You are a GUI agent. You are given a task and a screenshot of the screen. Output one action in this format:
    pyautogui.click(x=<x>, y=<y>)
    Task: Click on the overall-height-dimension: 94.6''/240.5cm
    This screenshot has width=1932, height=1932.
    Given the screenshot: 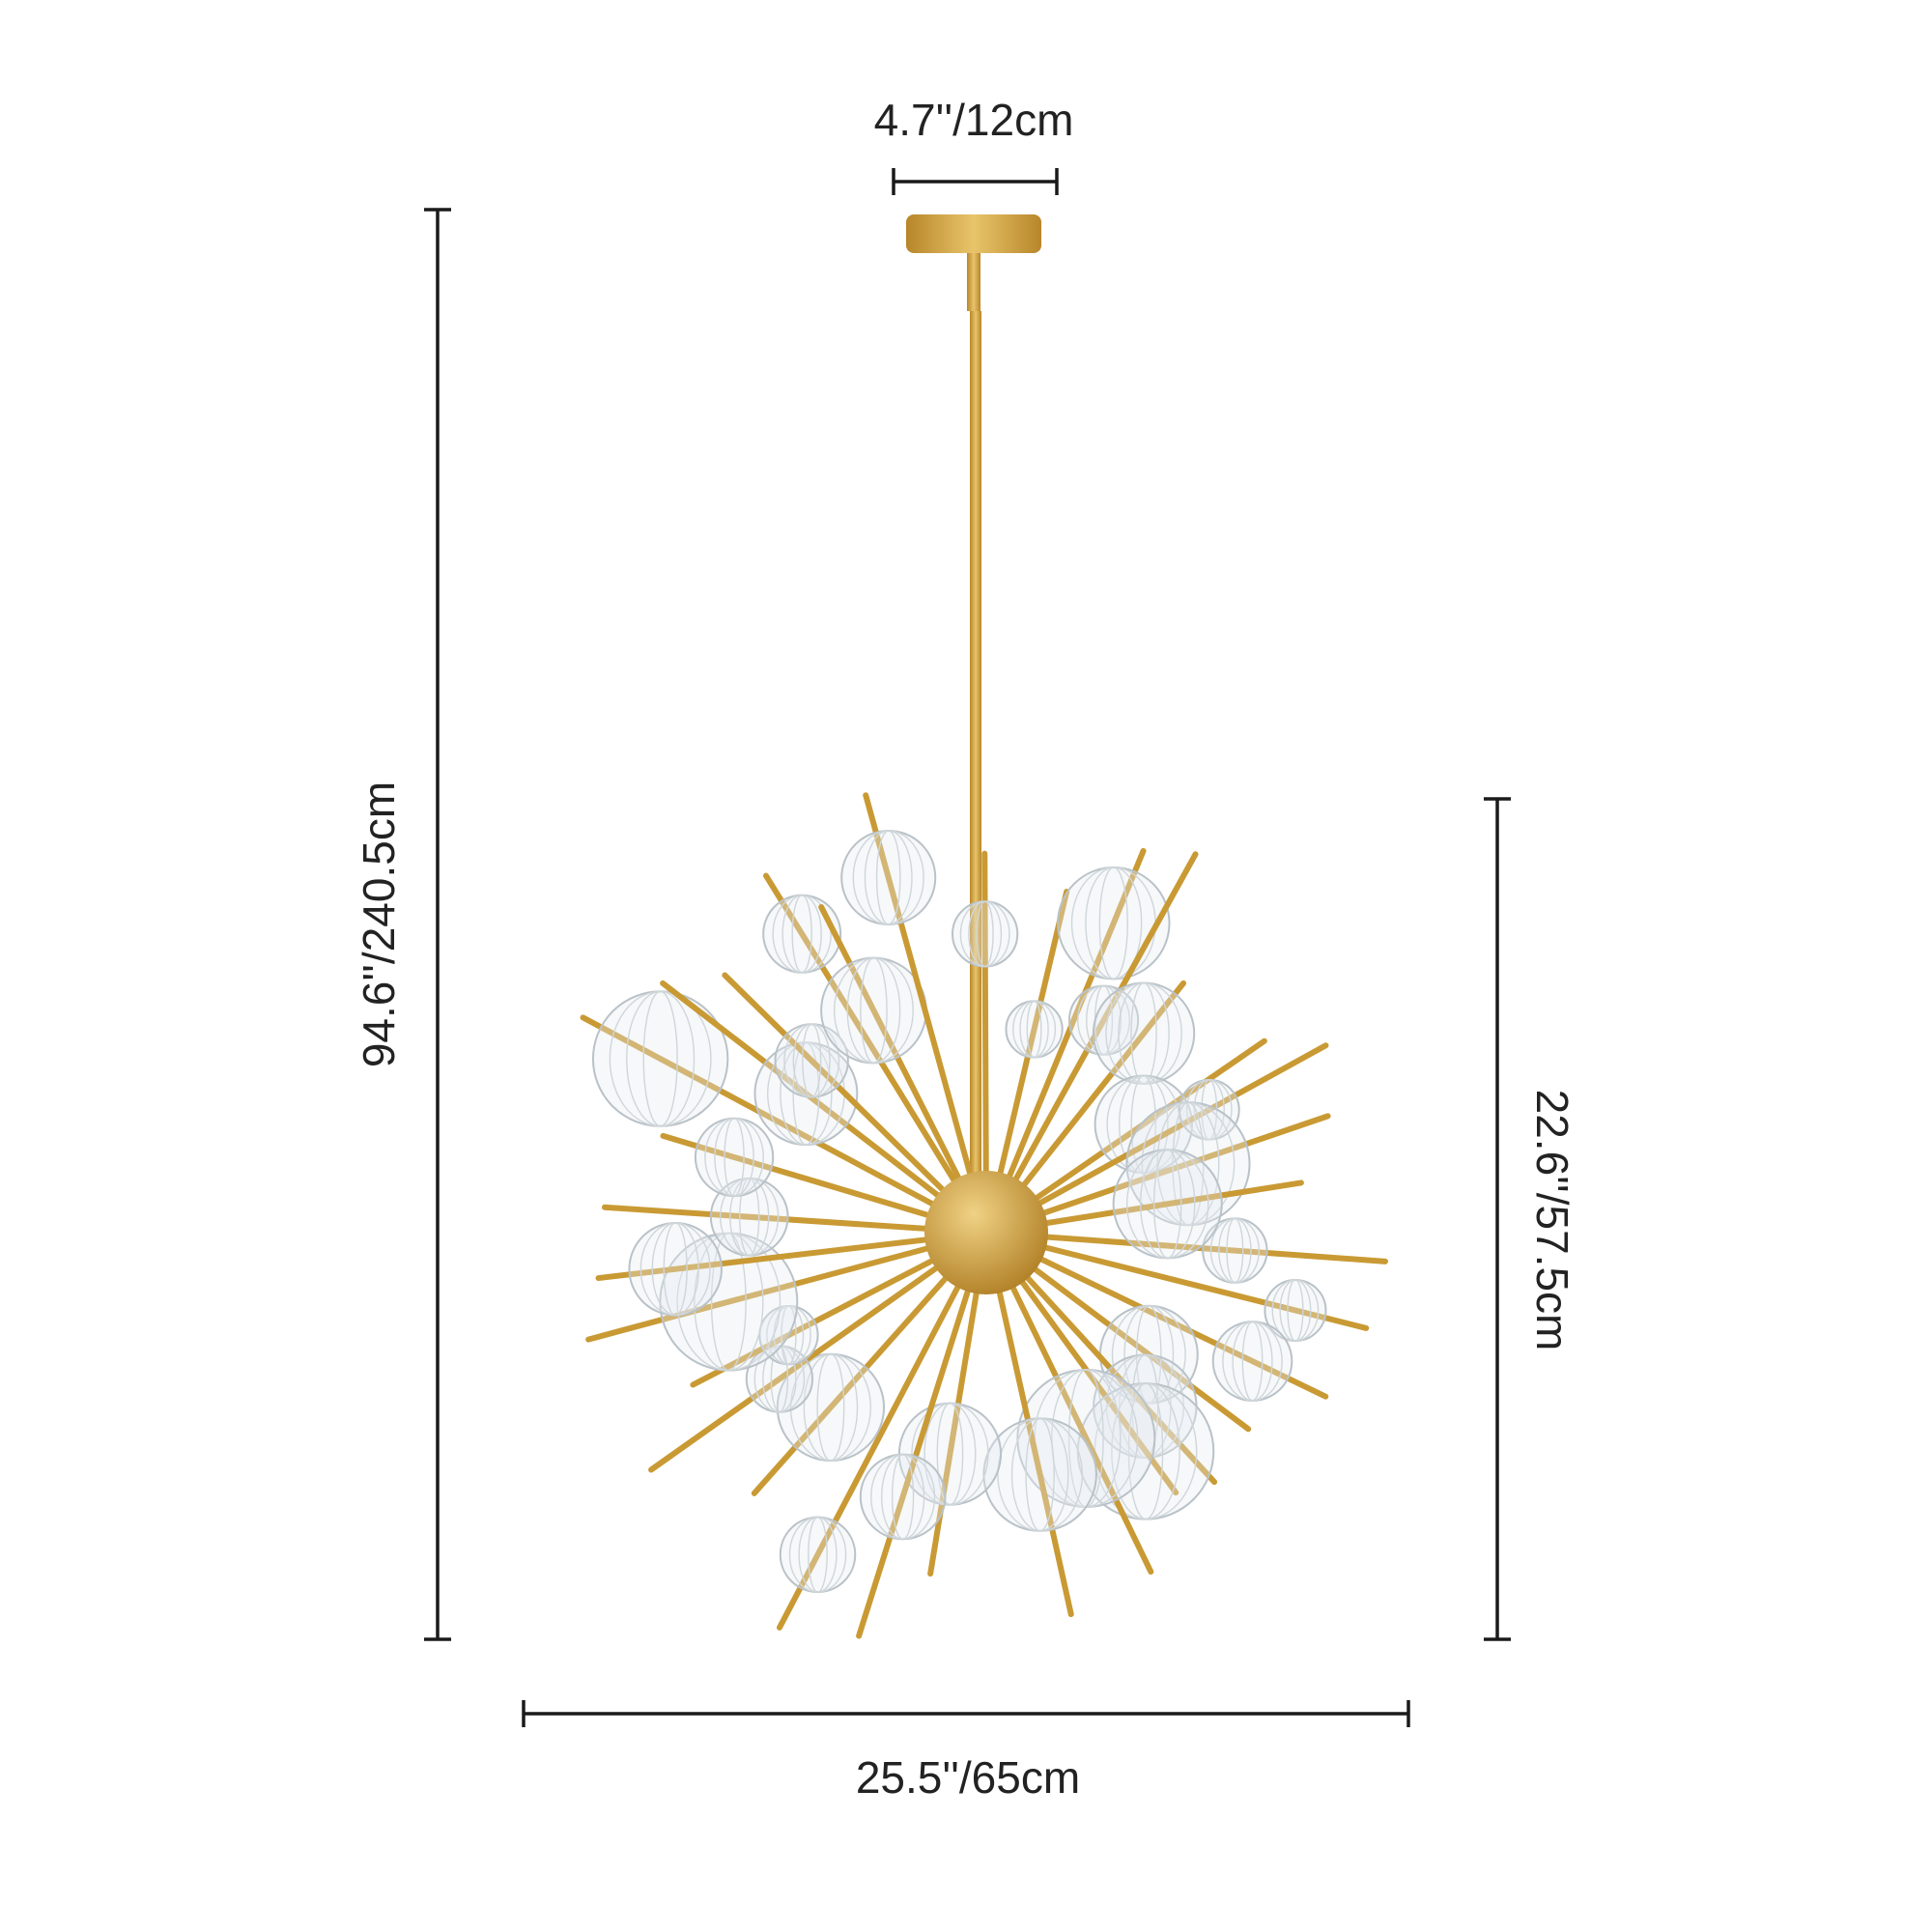 What is the action you would take?
    pyautogui.click(x=402, y=924)
    